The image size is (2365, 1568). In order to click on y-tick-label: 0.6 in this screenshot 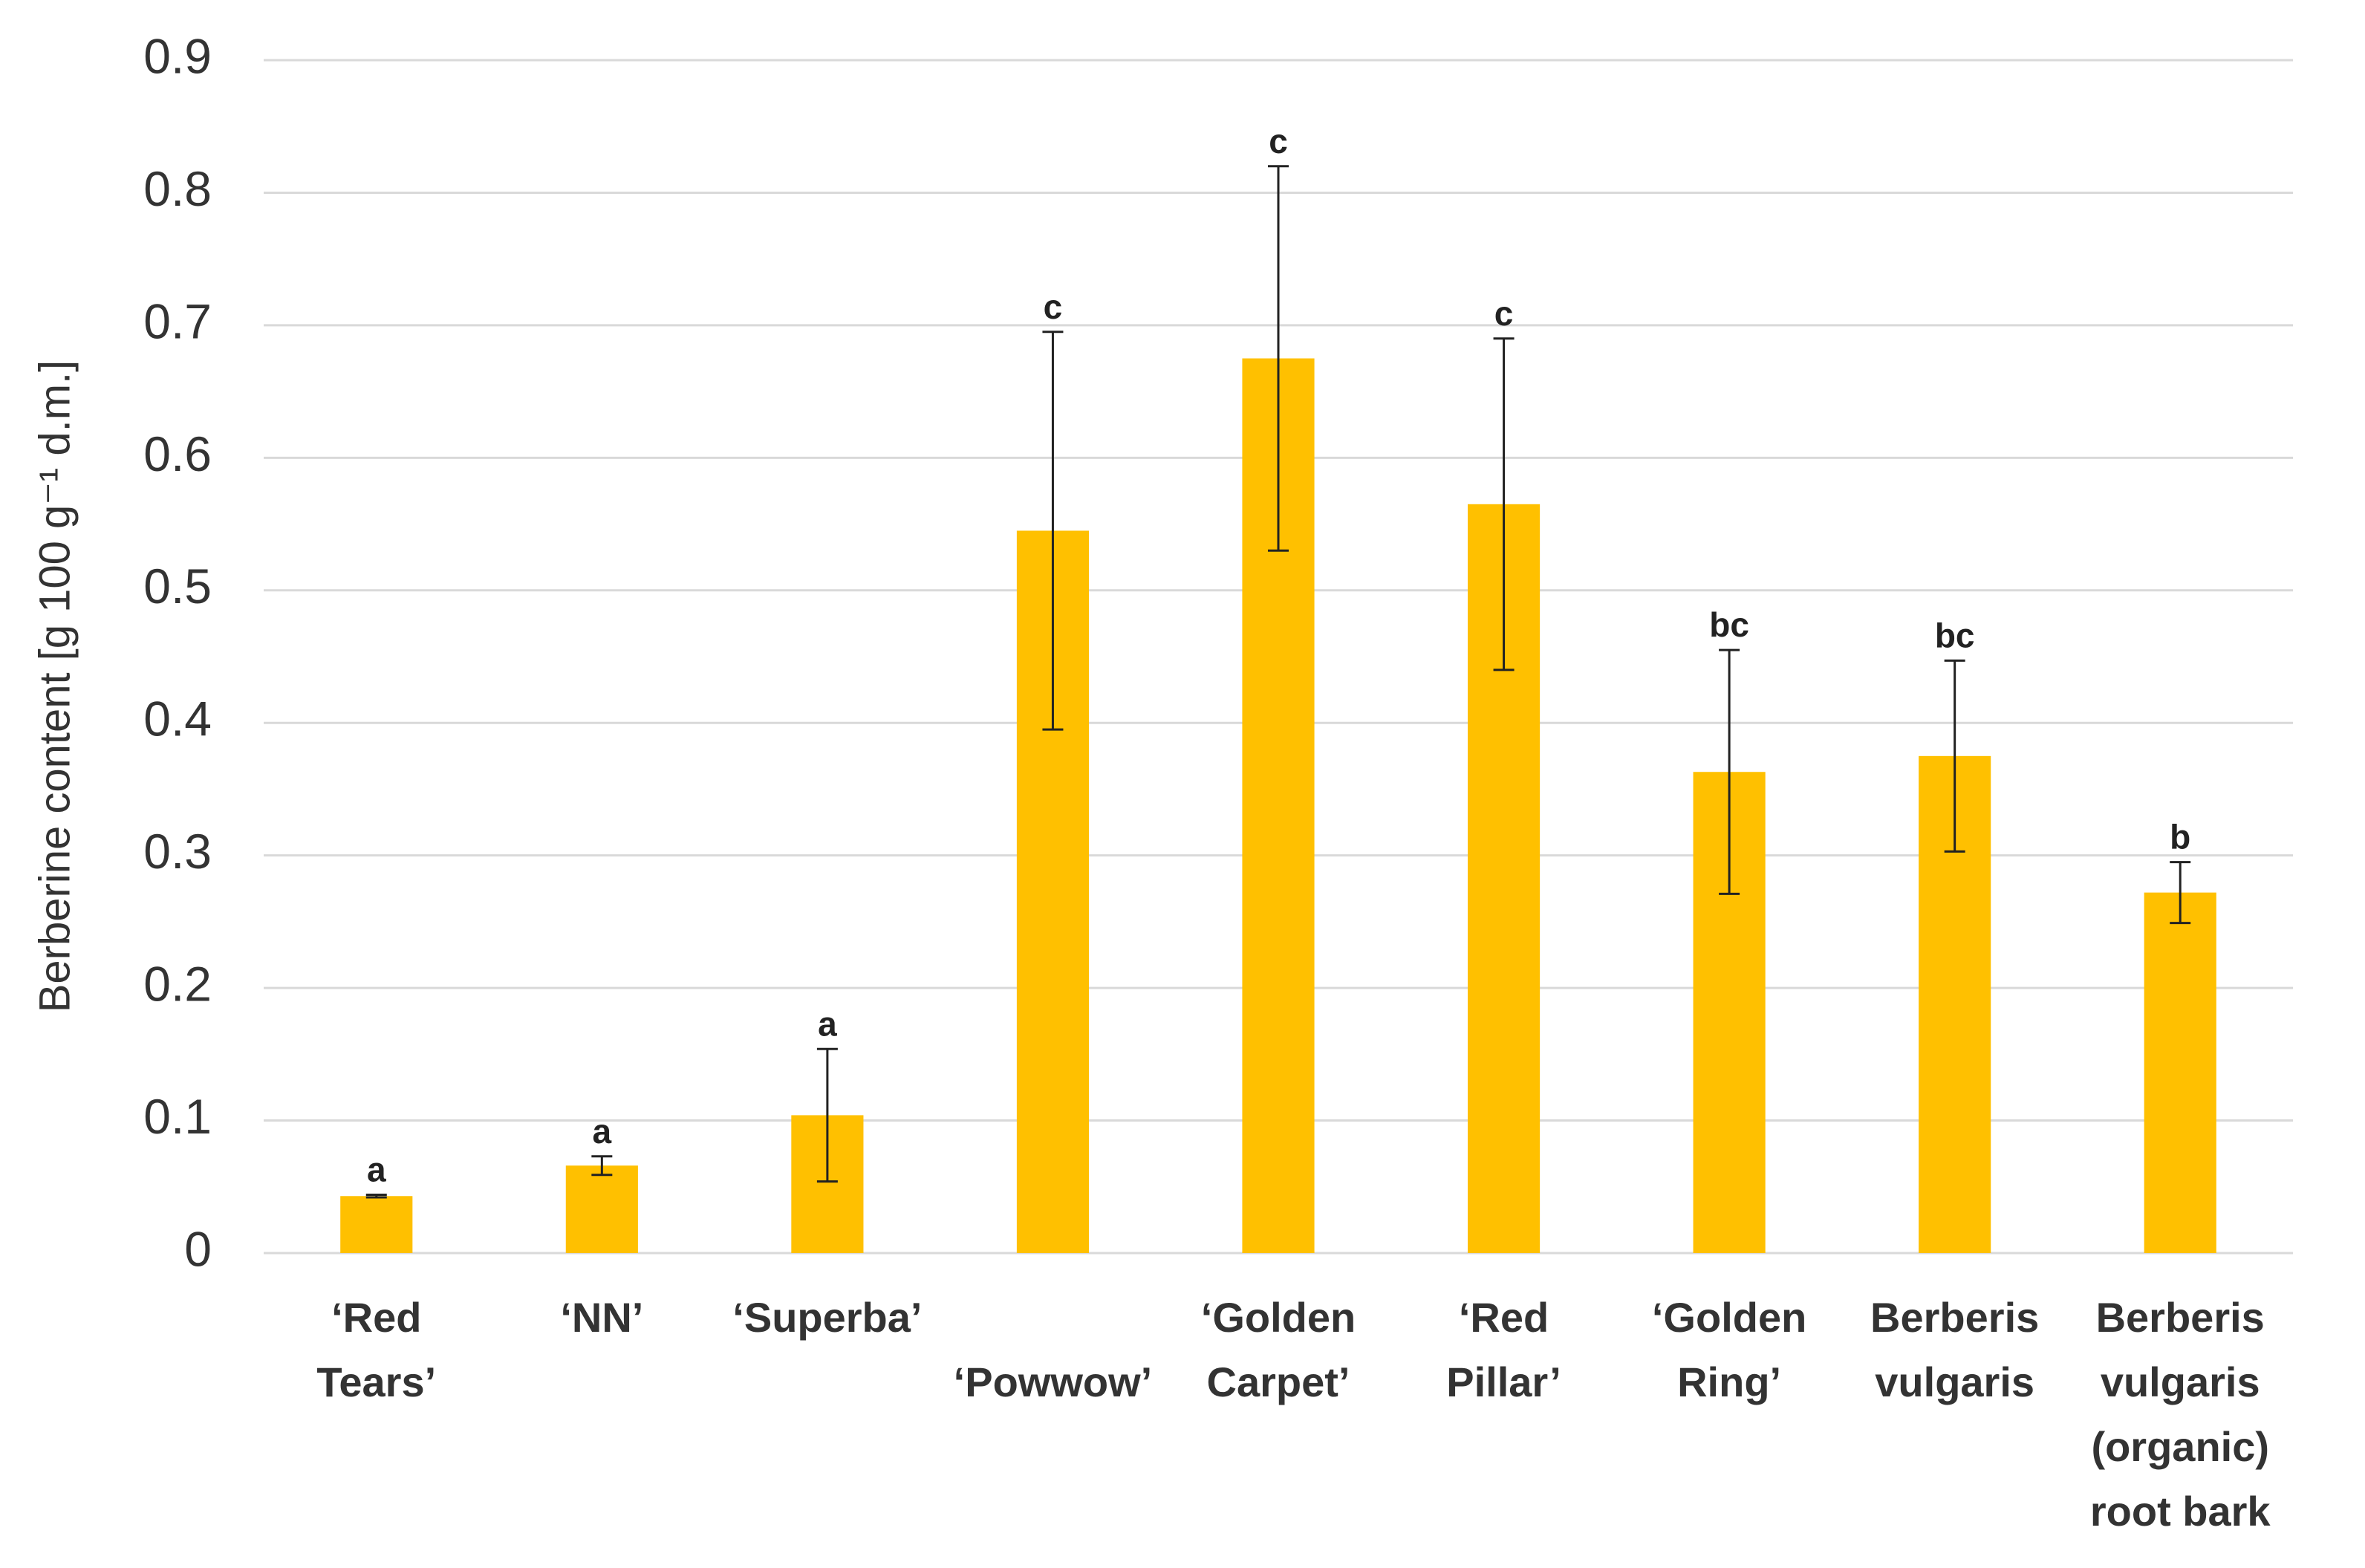, I will do `click(178, 454)`.